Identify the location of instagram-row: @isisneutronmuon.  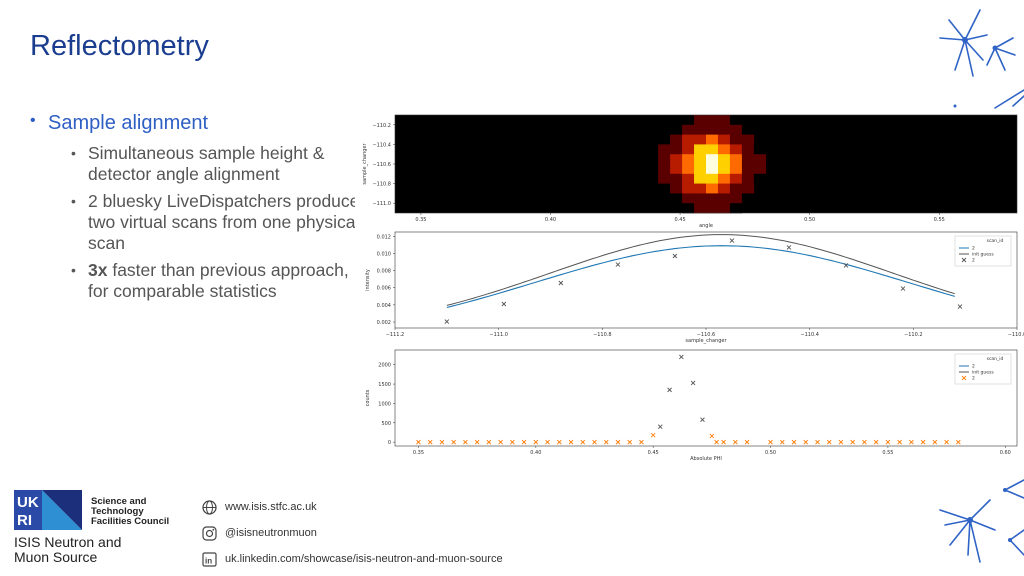
(352, 533).